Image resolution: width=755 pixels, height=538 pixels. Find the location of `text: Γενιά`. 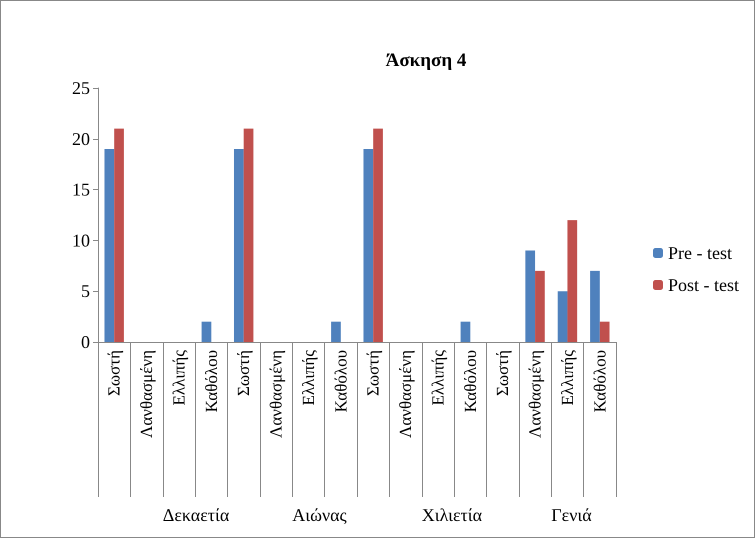

text: Γενιά is located at coordinates (571, 515).